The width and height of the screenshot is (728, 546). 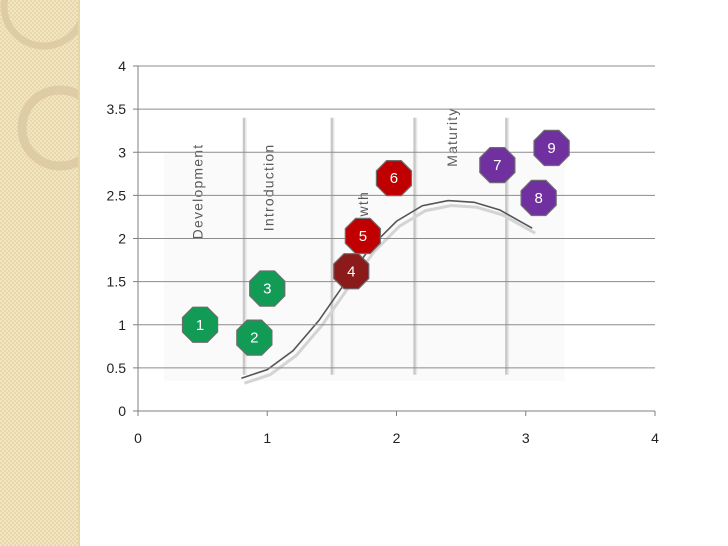 I want to click on point-badge-5: 5, so click(x=362, y=236).